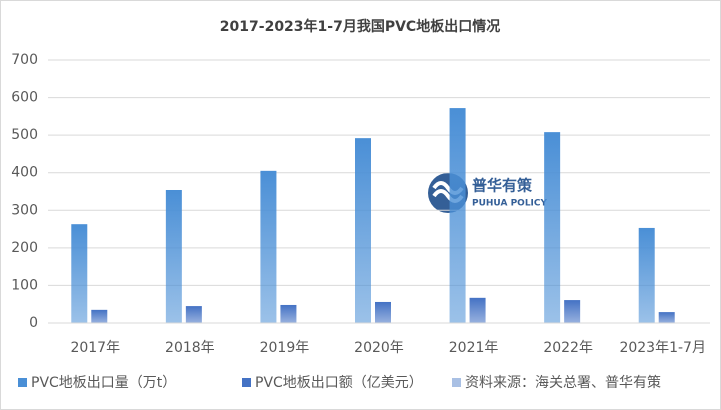 The width and height of the screenshot is (721, 410). What do you see at coordinates (24, 248) in the screenshot?
I see `y-tick-label: 200` at bounding box center [24, 248].